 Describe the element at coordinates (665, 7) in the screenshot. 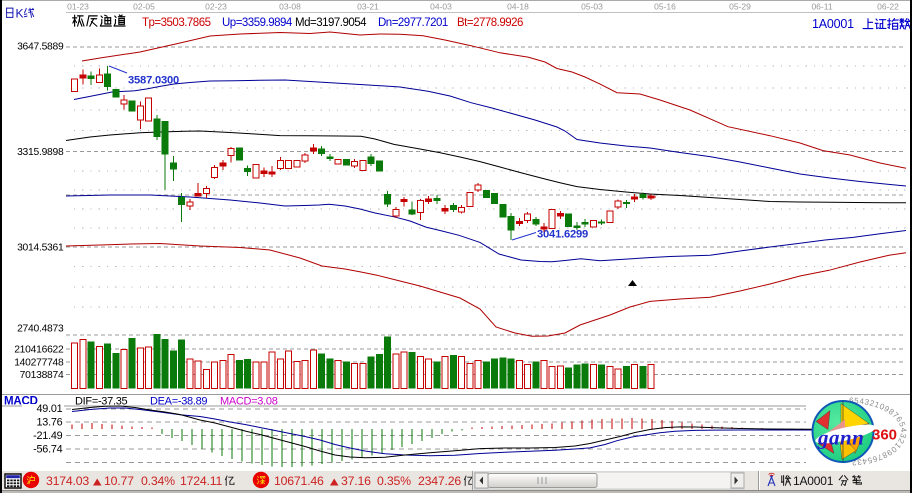

I see `svg-text: 05-16` at that location.